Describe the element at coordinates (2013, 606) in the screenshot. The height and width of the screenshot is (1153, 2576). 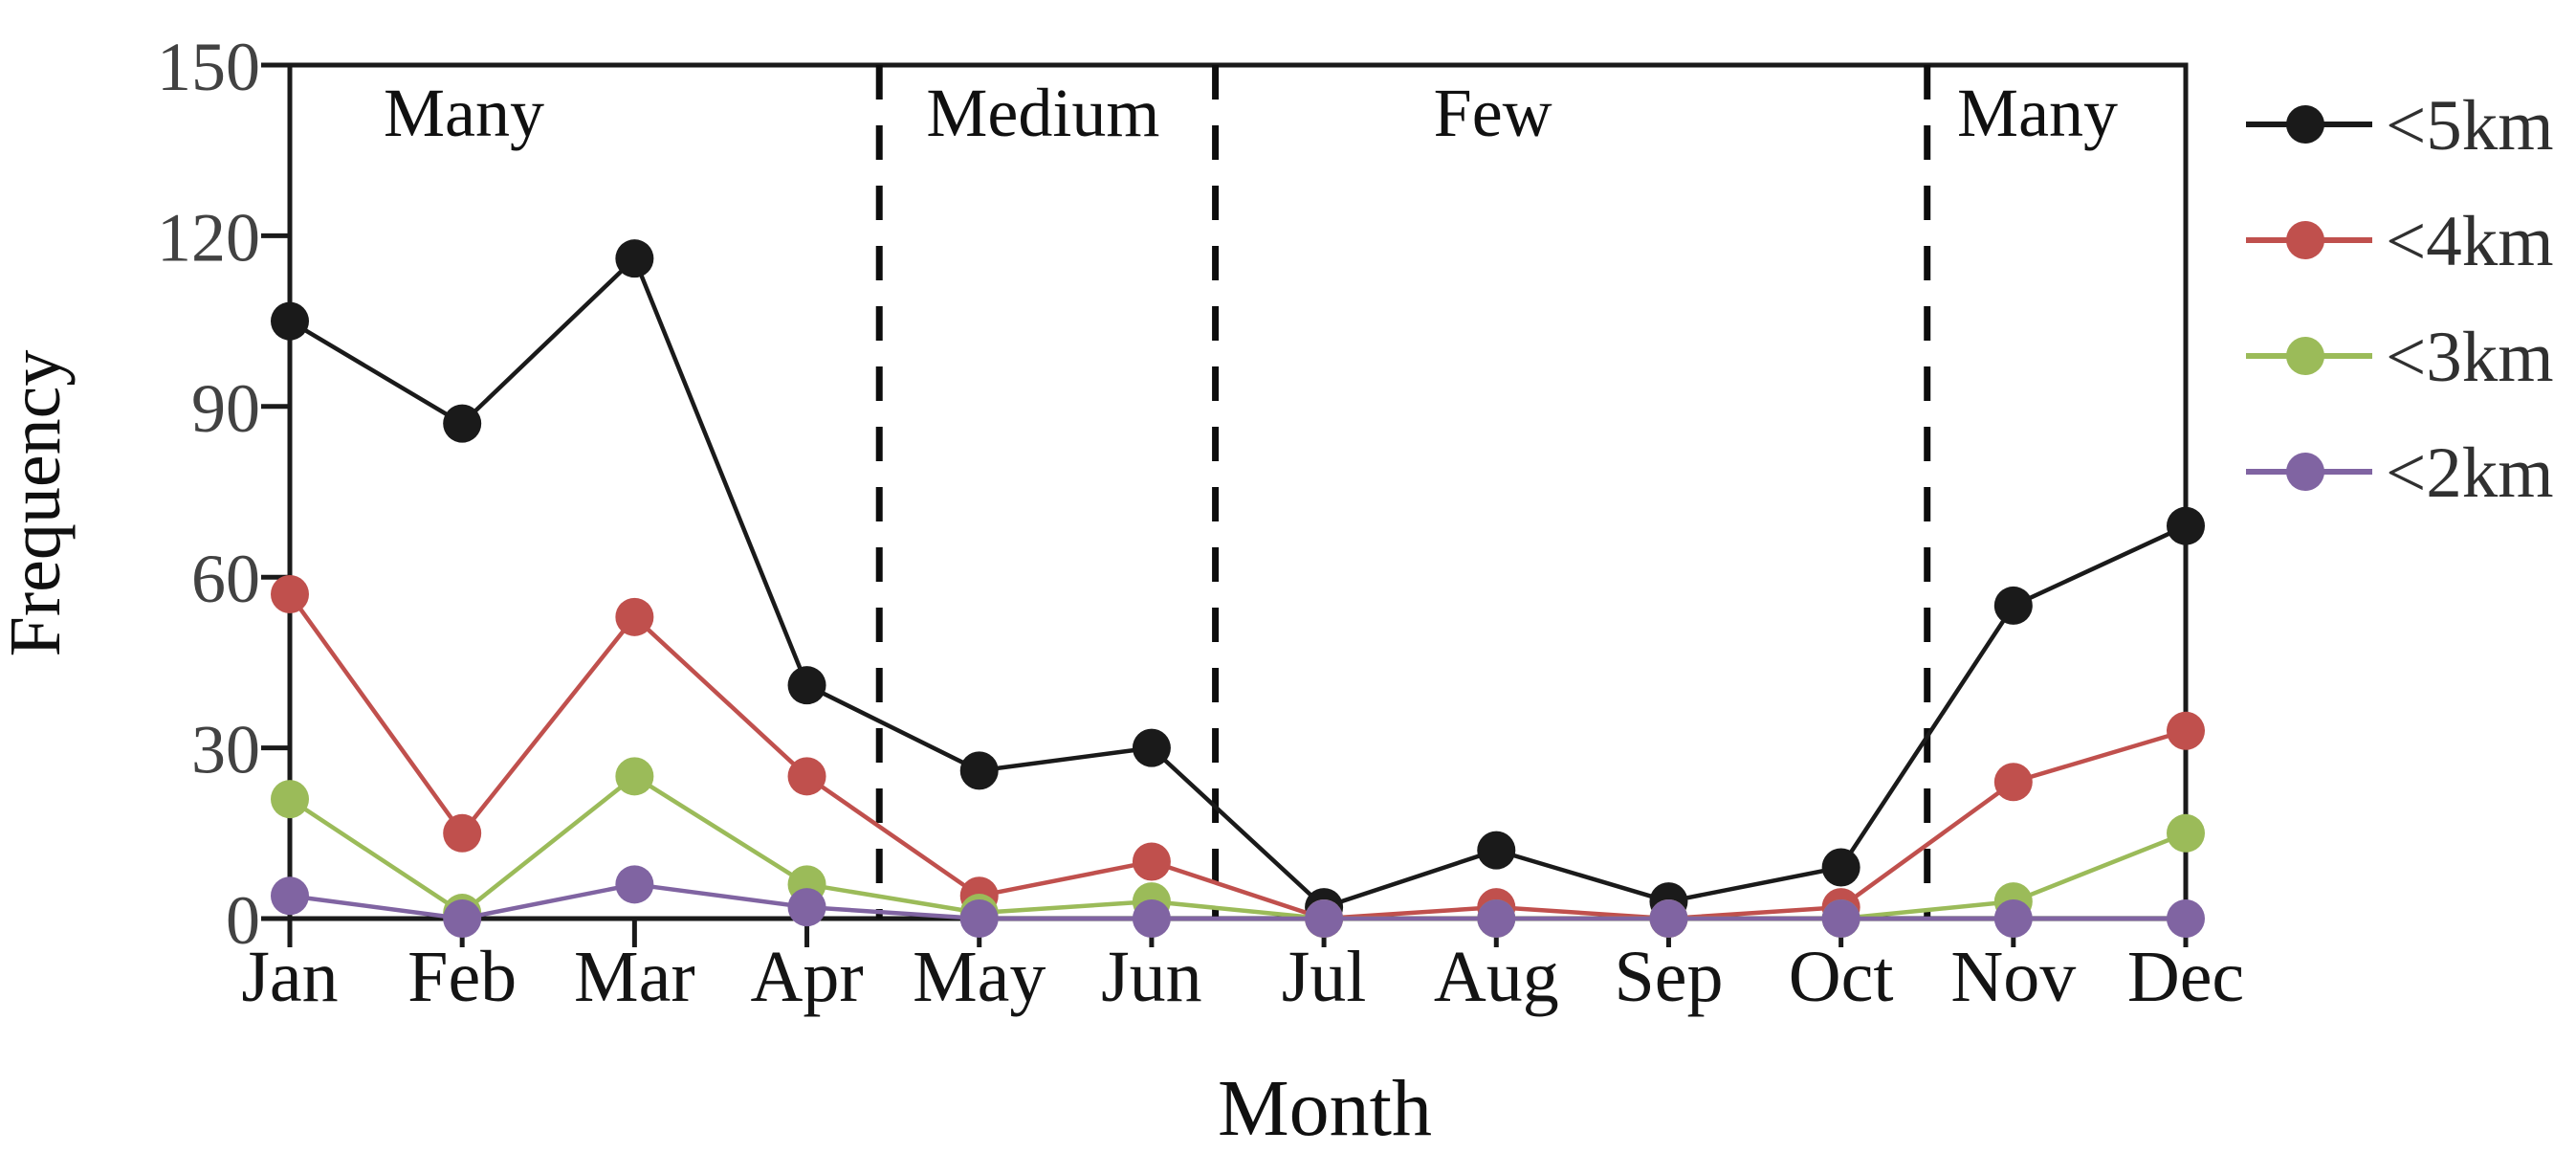
I see `data-point-<5km-nov` at that location.